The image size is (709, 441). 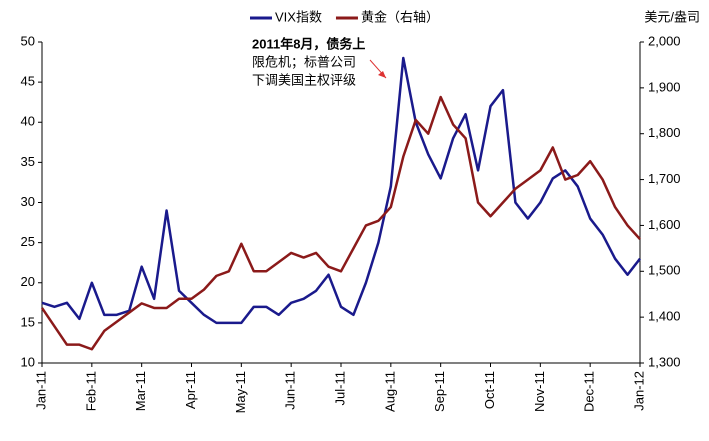 What do you see at coordinates (28, 321) in the screenshot?
I see `y-tick-label: 15` at bounding box center [28, 321].